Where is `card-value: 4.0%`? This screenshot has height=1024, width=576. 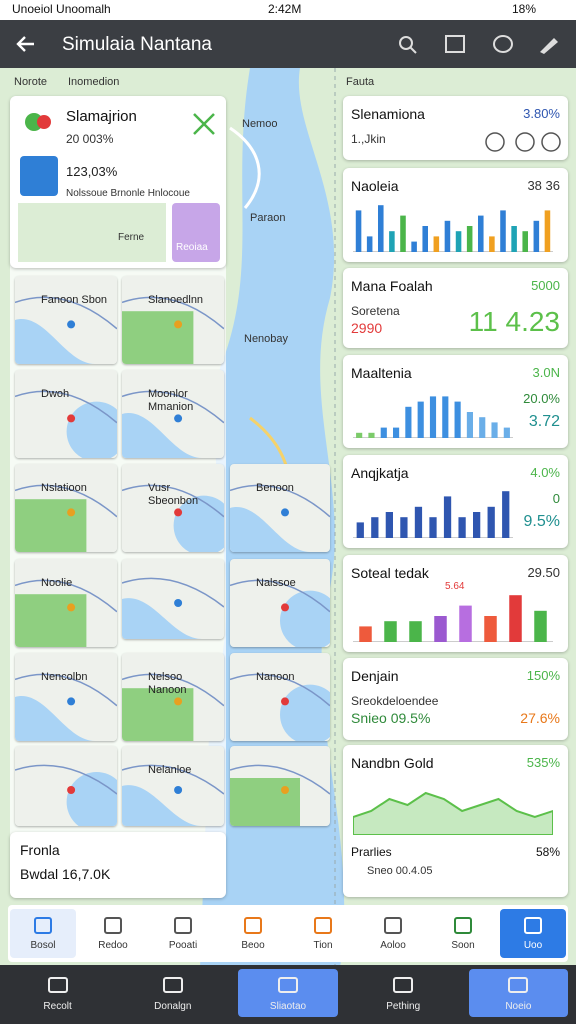
card-value: 4.0% is located at coordinates (545, 472).